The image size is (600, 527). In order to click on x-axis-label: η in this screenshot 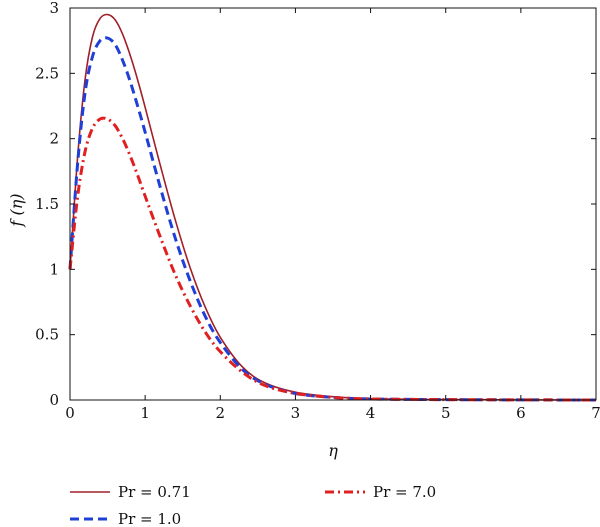, I will do `click(333, 450)`.